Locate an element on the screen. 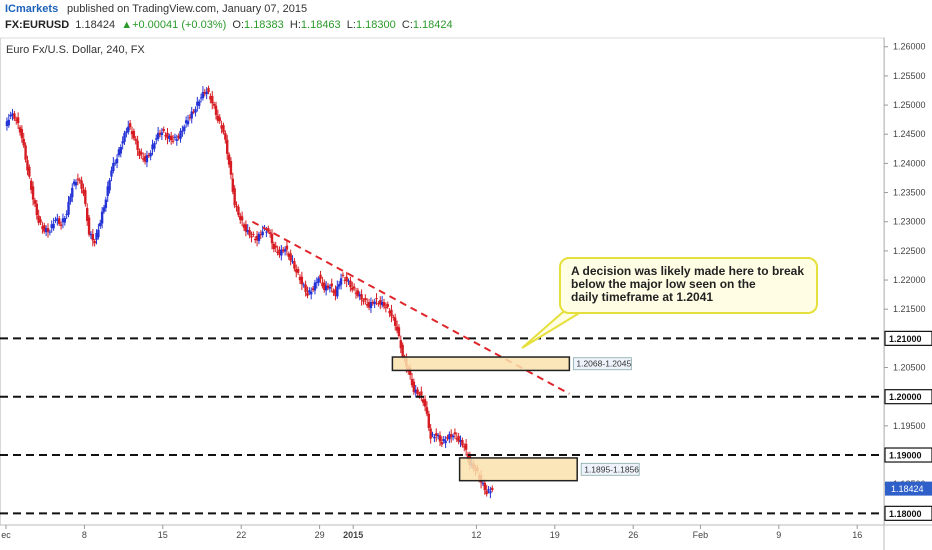  price-change: +0.00041 (+0.03%) is located at coordinates (179, 25).